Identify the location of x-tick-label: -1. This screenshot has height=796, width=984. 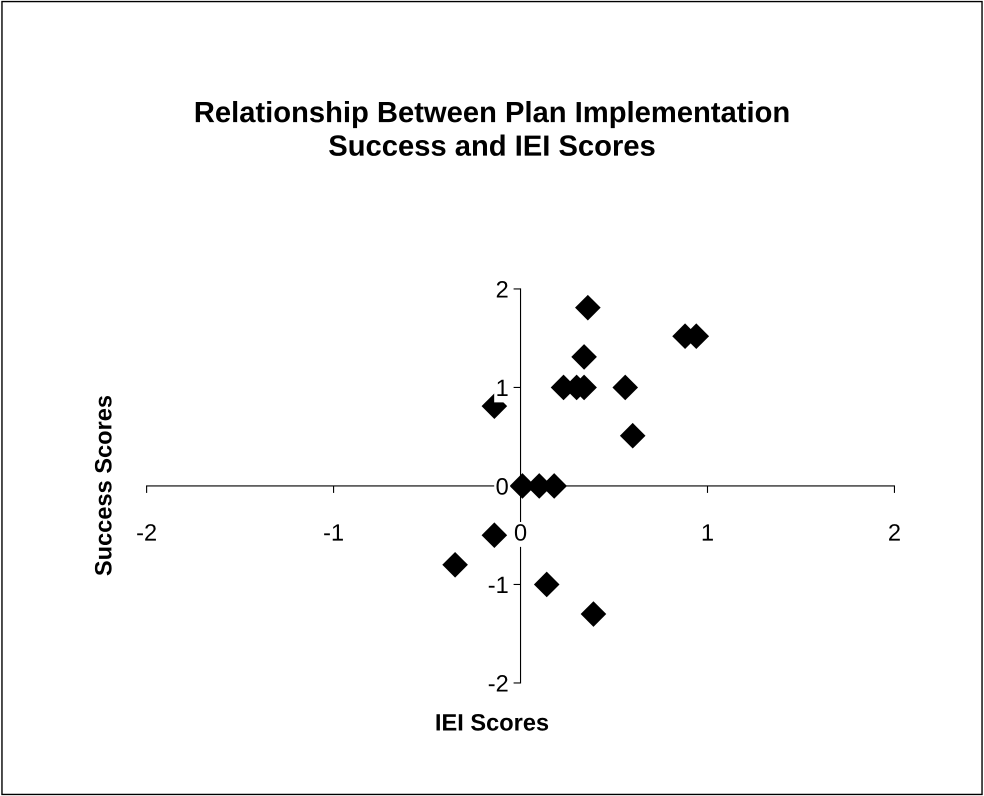
(333, 532).